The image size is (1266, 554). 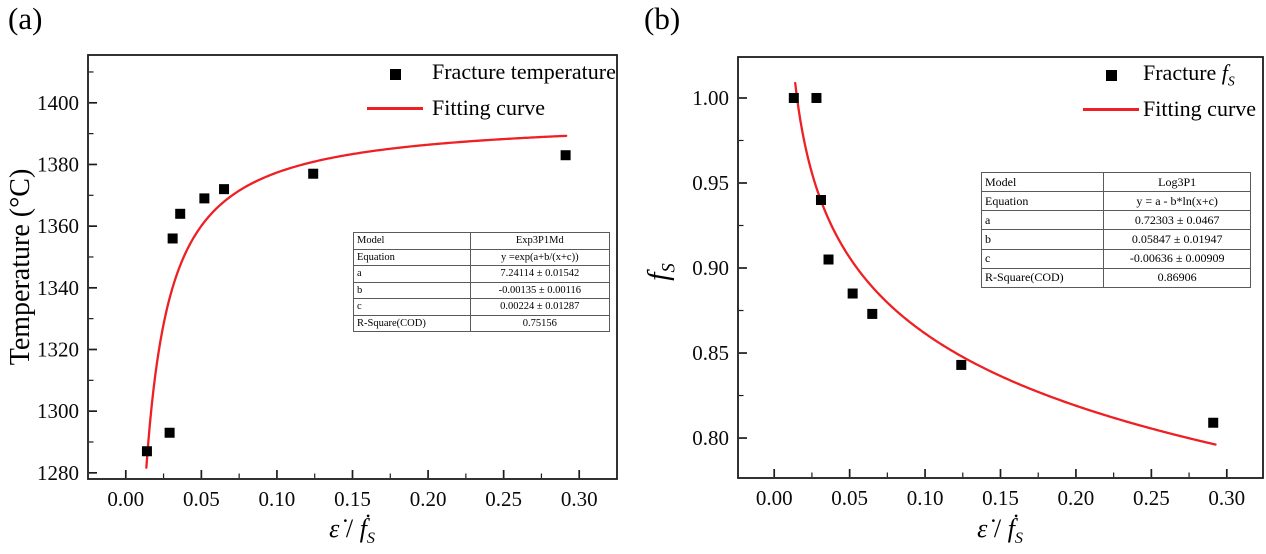 What do you see at coordinates (1177, 239) in the screenshot?
I see `fit-table-value: 0.05847 ± 0.01947` at bounding box center [1177, 239].